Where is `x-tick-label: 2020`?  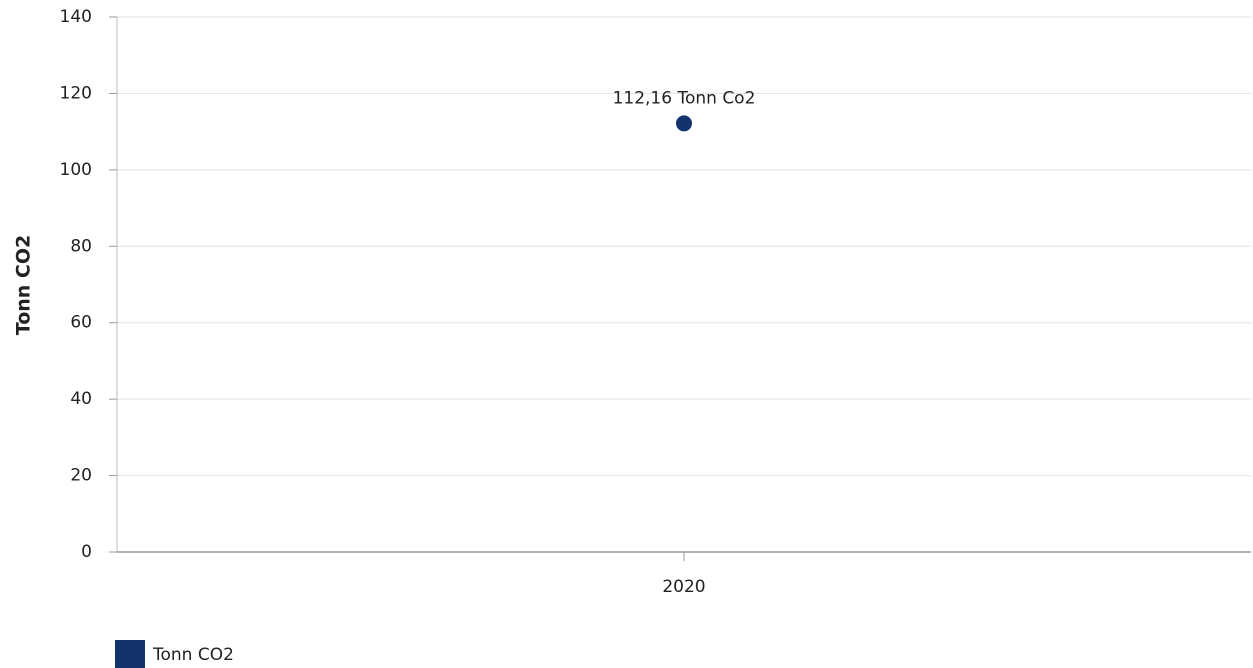 x-tick-label: 2020 is located at coordinates (683, 587).